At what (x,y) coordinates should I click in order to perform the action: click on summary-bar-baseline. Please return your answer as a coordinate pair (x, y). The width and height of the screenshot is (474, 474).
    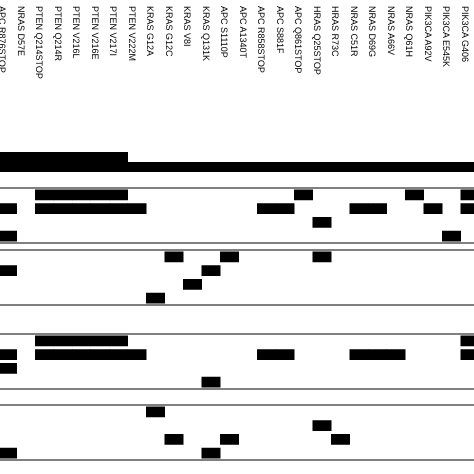
    Looking at the image, I should click on (237, 167).